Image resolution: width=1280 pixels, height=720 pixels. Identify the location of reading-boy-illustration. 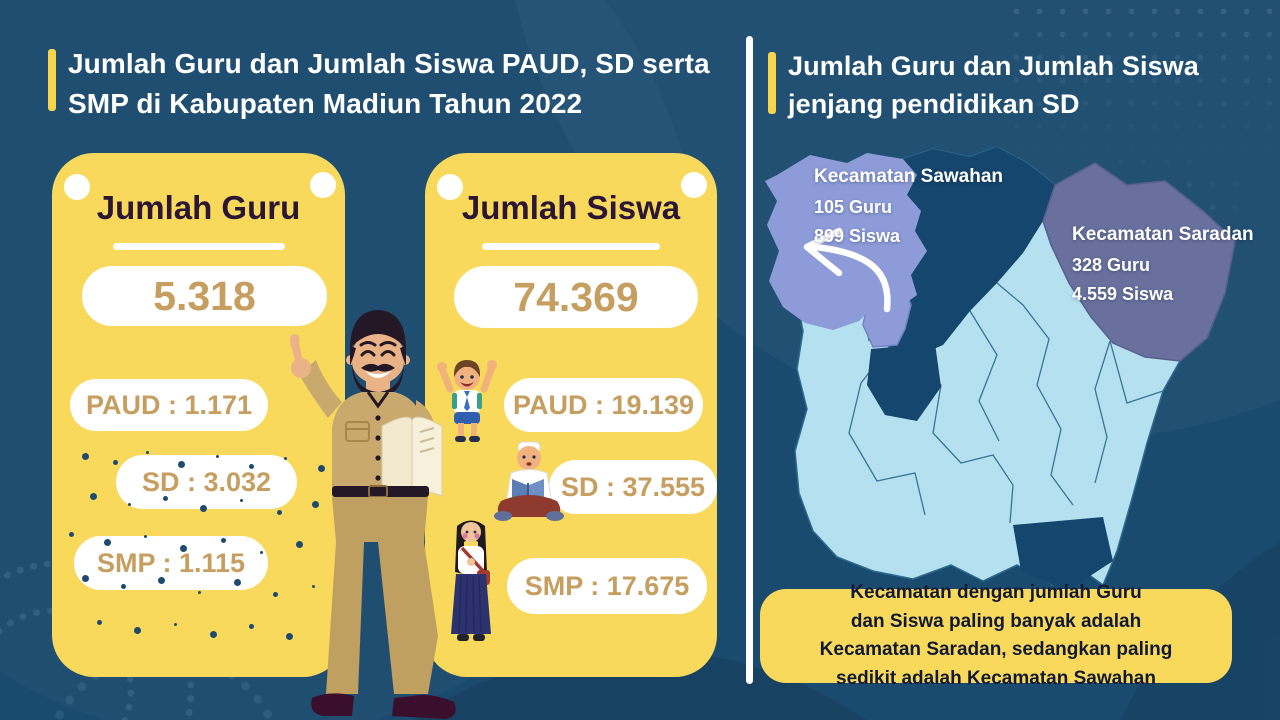
(529, 481).